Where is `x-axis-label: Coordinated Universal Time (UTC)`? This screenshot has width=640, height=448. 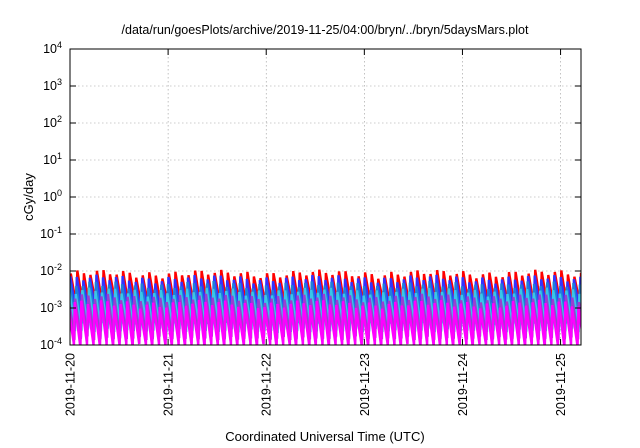 x-axis-label: Coordinated Universal Time (UTC) is located at coordinates (324, 436).